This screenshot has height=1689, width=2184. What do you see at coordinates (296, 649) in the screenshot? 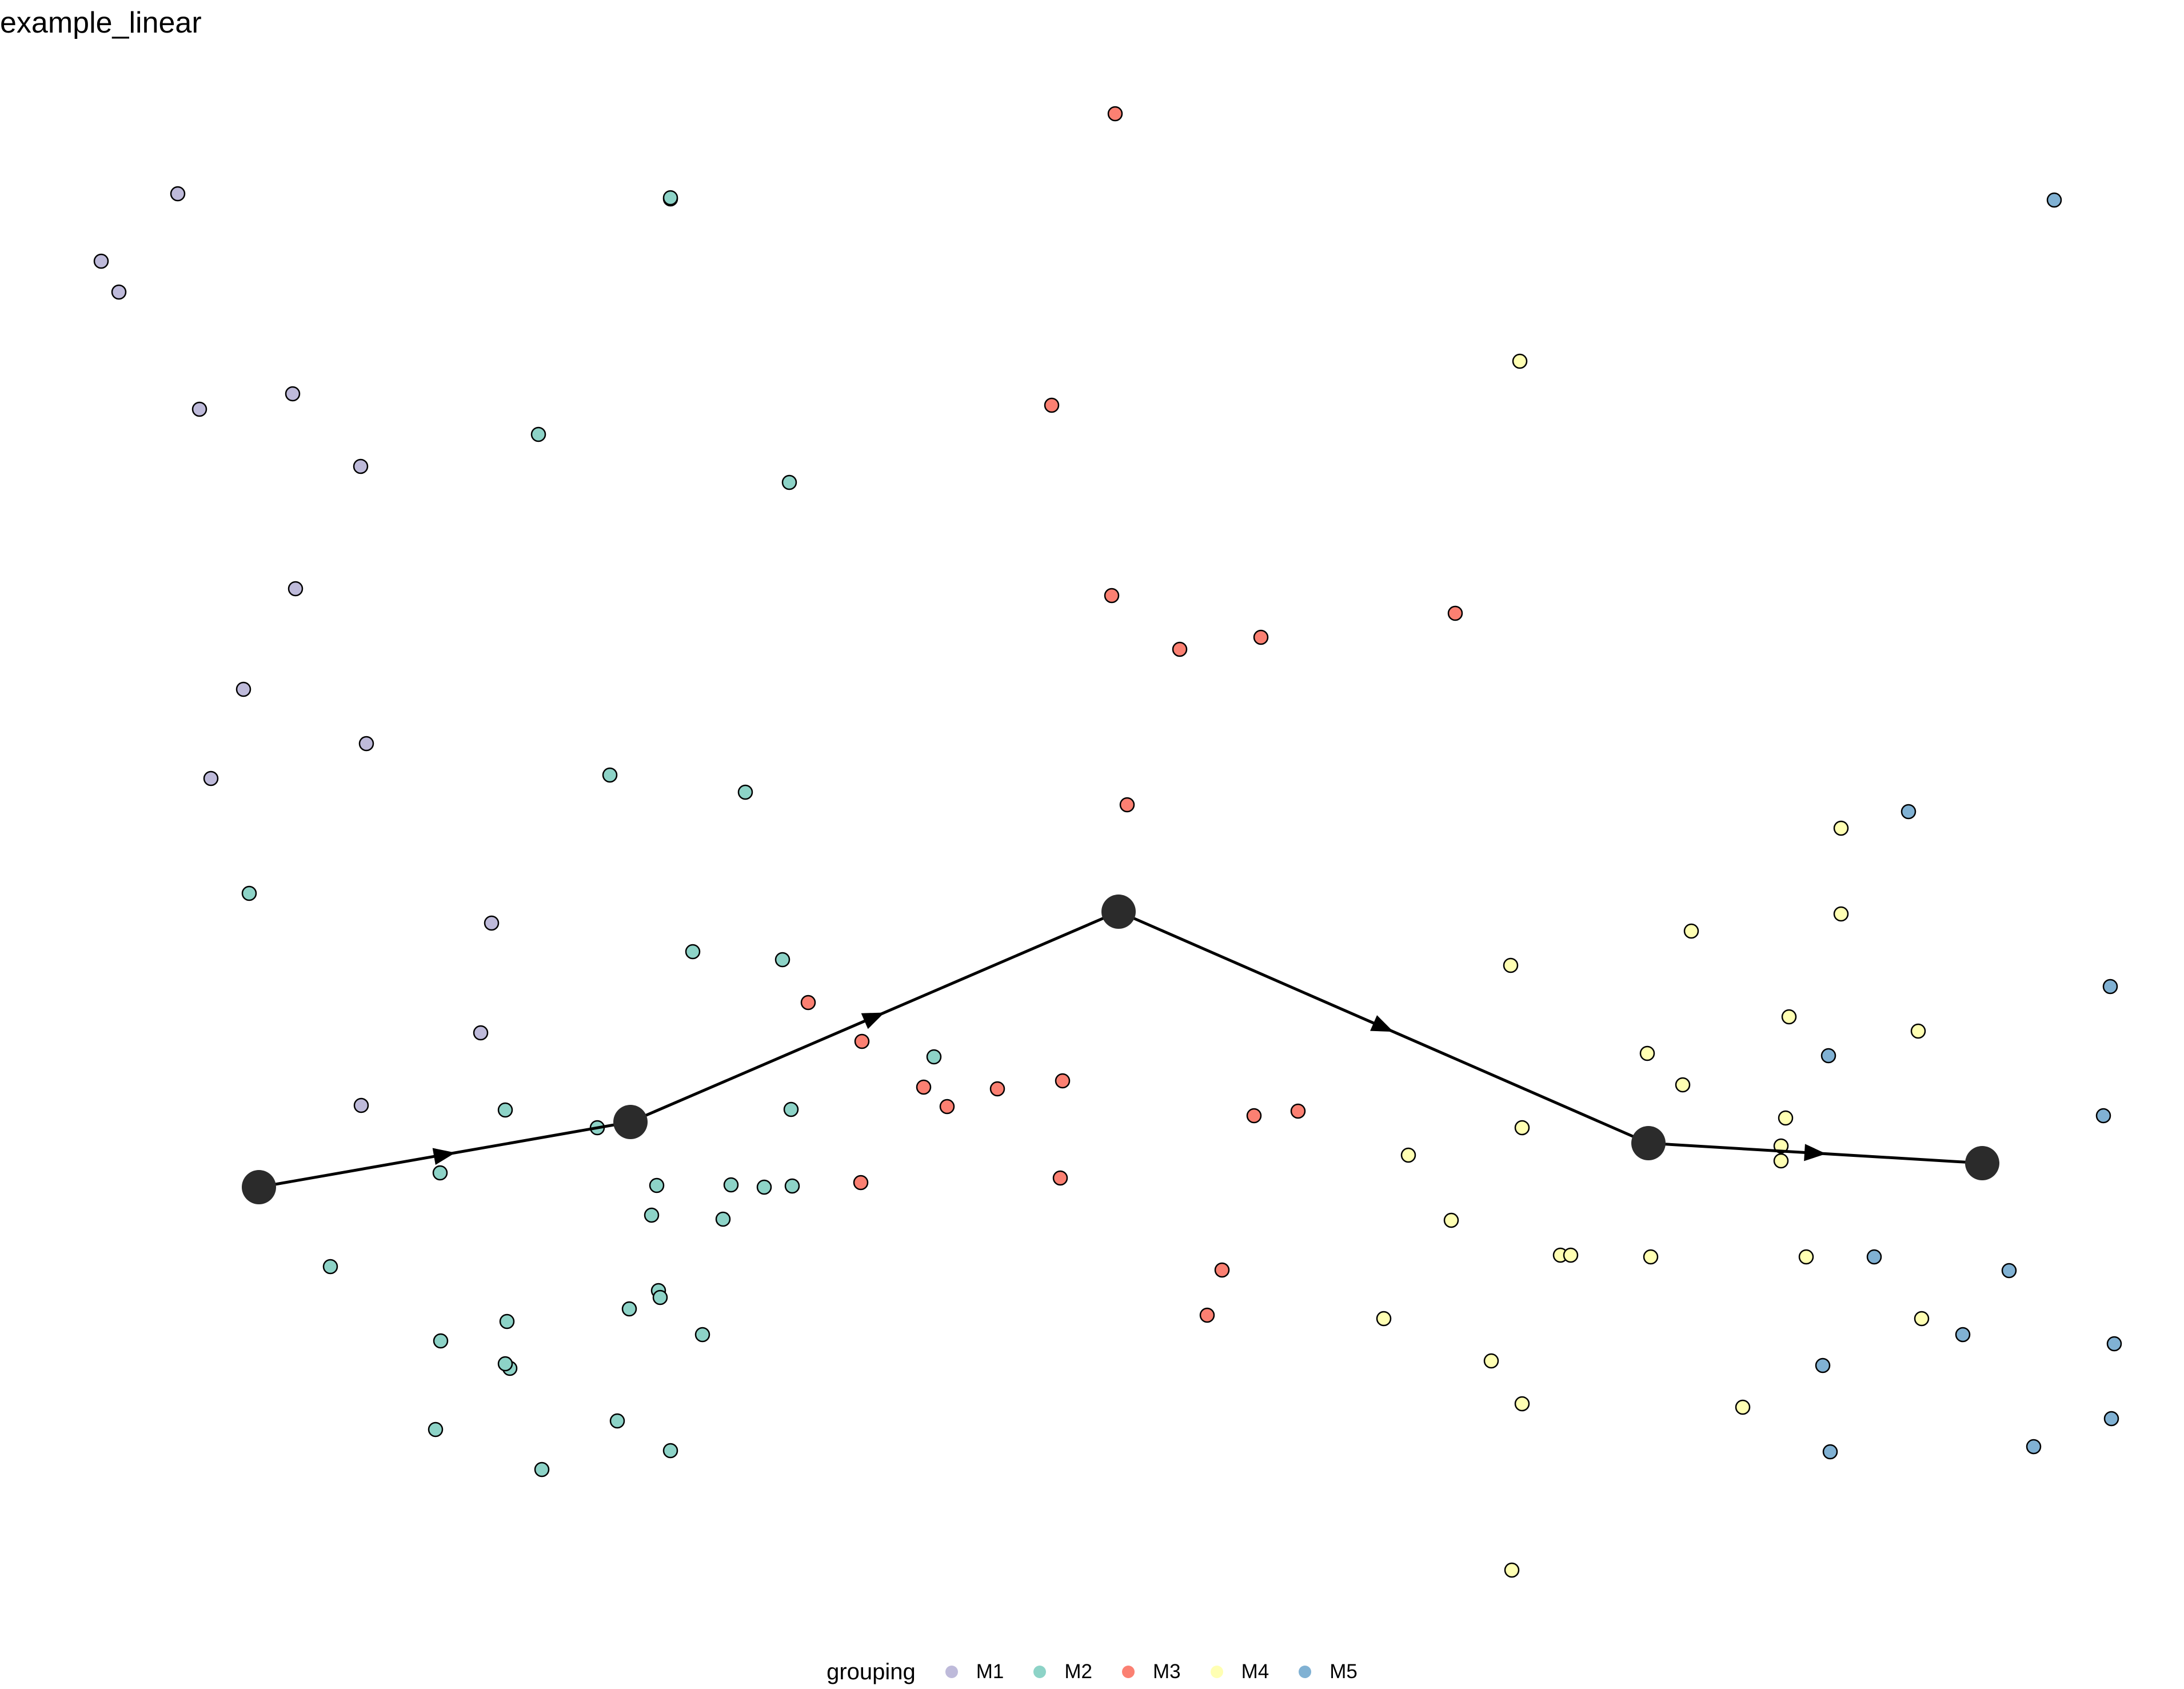
I see `series-M1` at bounding box center [296, 649].